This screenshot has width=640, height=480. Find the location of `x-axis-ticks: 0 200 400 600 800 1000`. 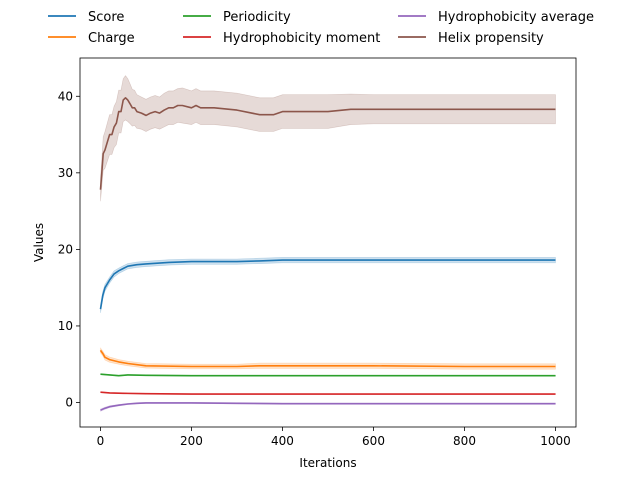

x-axis-ticks: 0 200 400 600 800 1000 is located at coordinates (334, 437).